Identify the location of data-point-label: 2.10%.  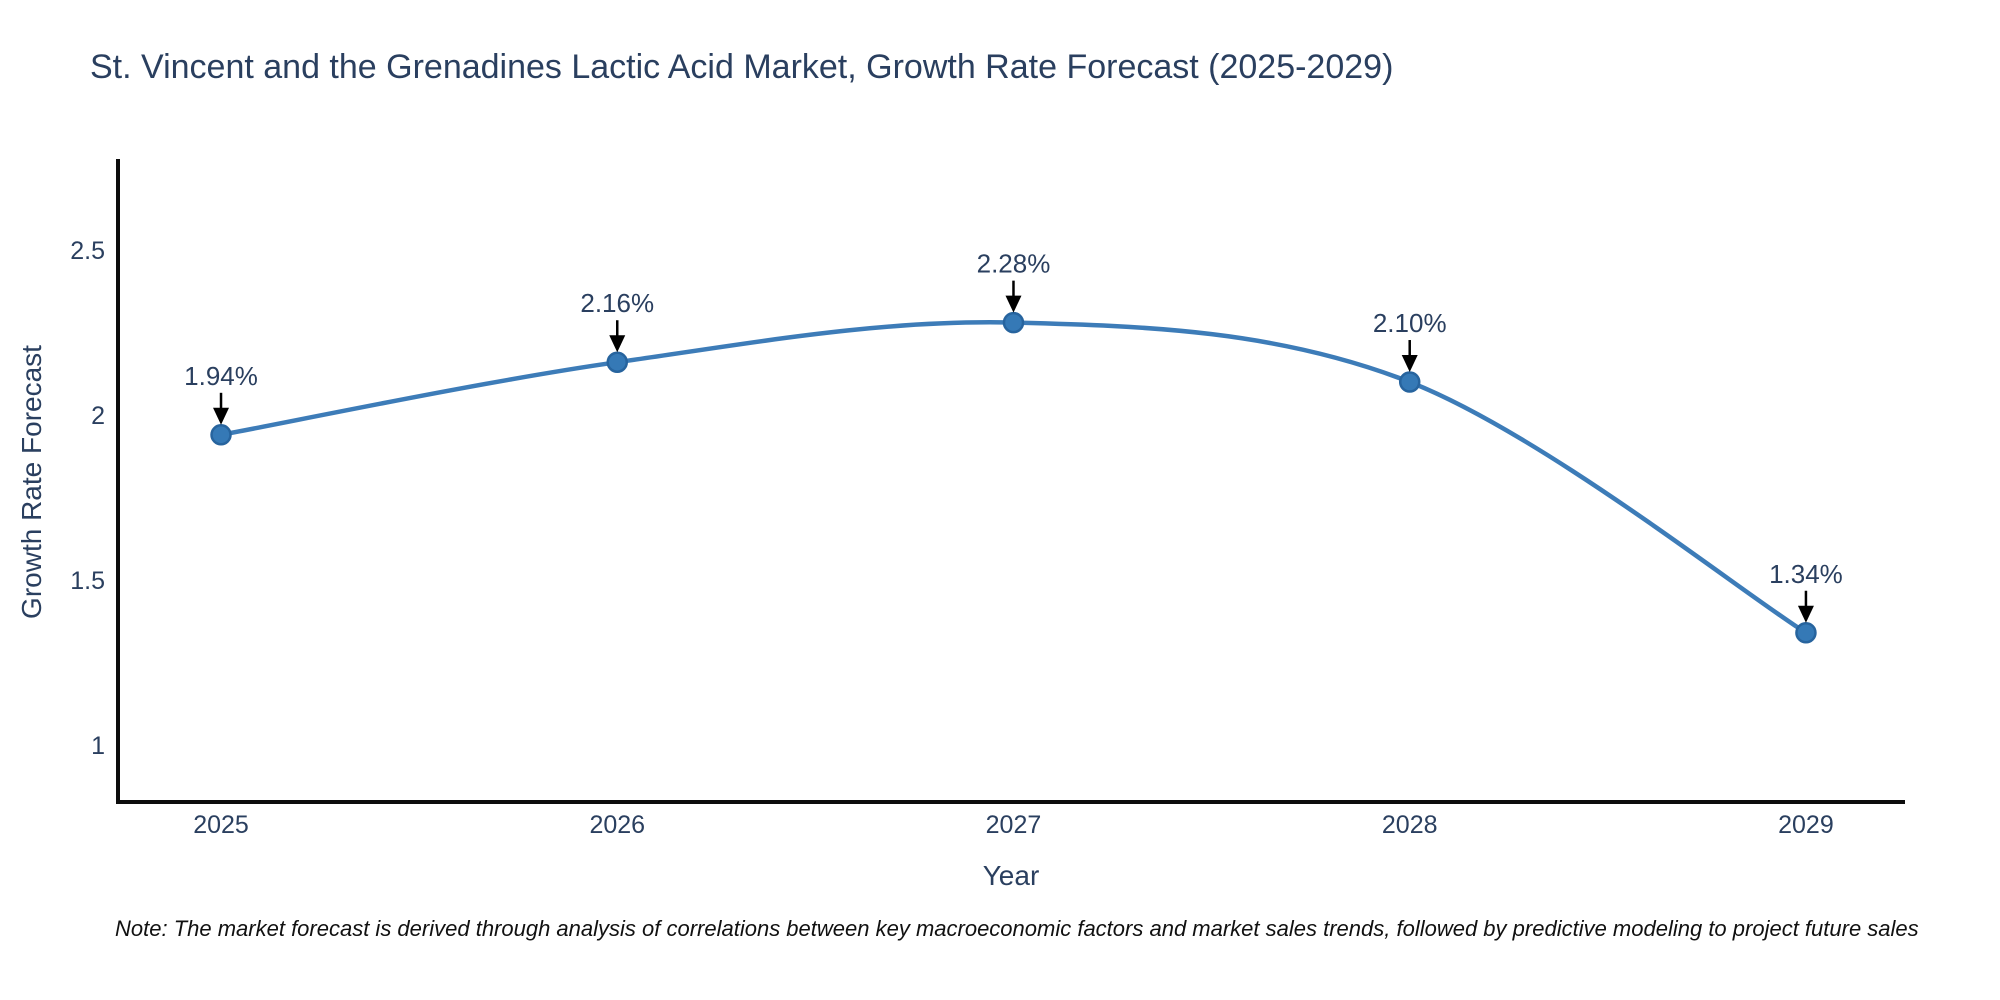
(1410, 323).